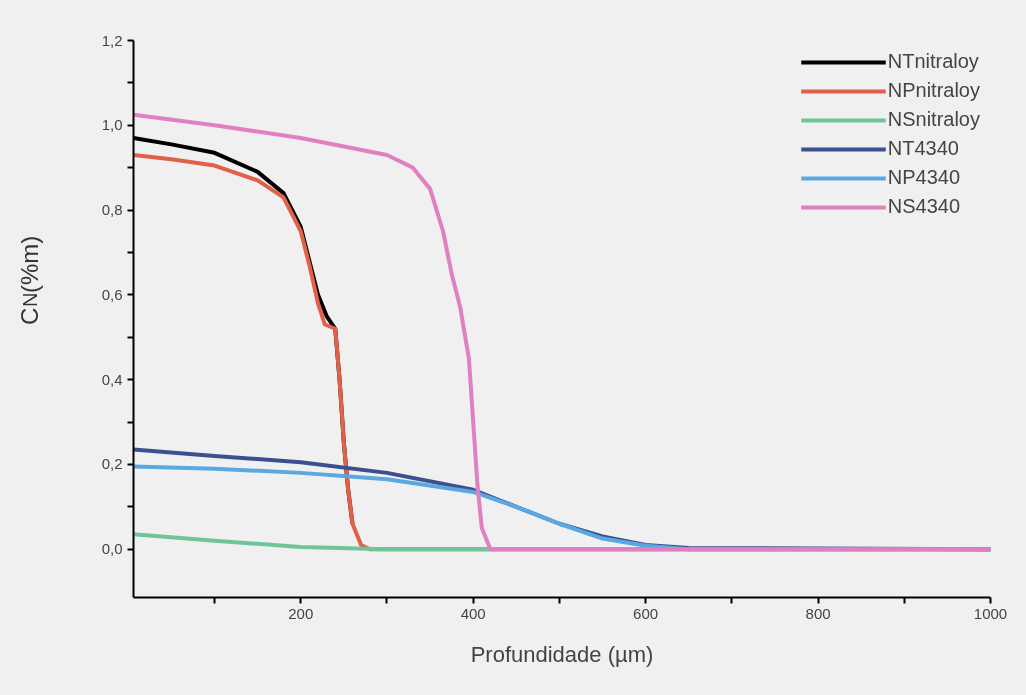  Describe the element at coordinates (112, 549) in the screenshot. I see `y-tick-label: 0,0` at that location.